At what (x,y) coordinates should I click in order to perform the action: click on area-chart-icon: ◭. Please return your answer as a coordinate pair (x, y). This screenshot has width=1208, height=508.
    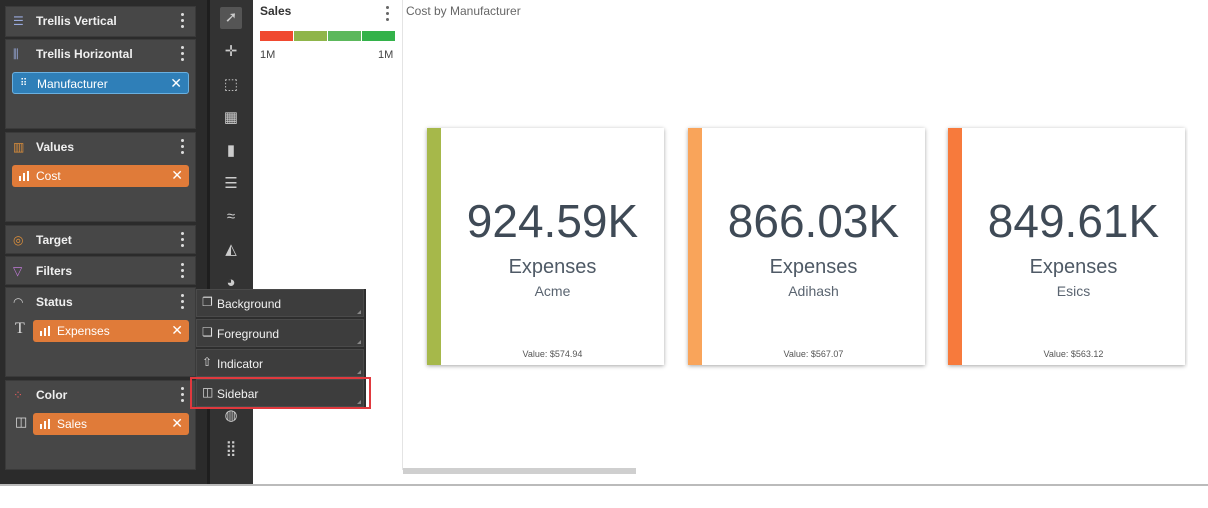
    Looking at the image, I should click on (231, 249).